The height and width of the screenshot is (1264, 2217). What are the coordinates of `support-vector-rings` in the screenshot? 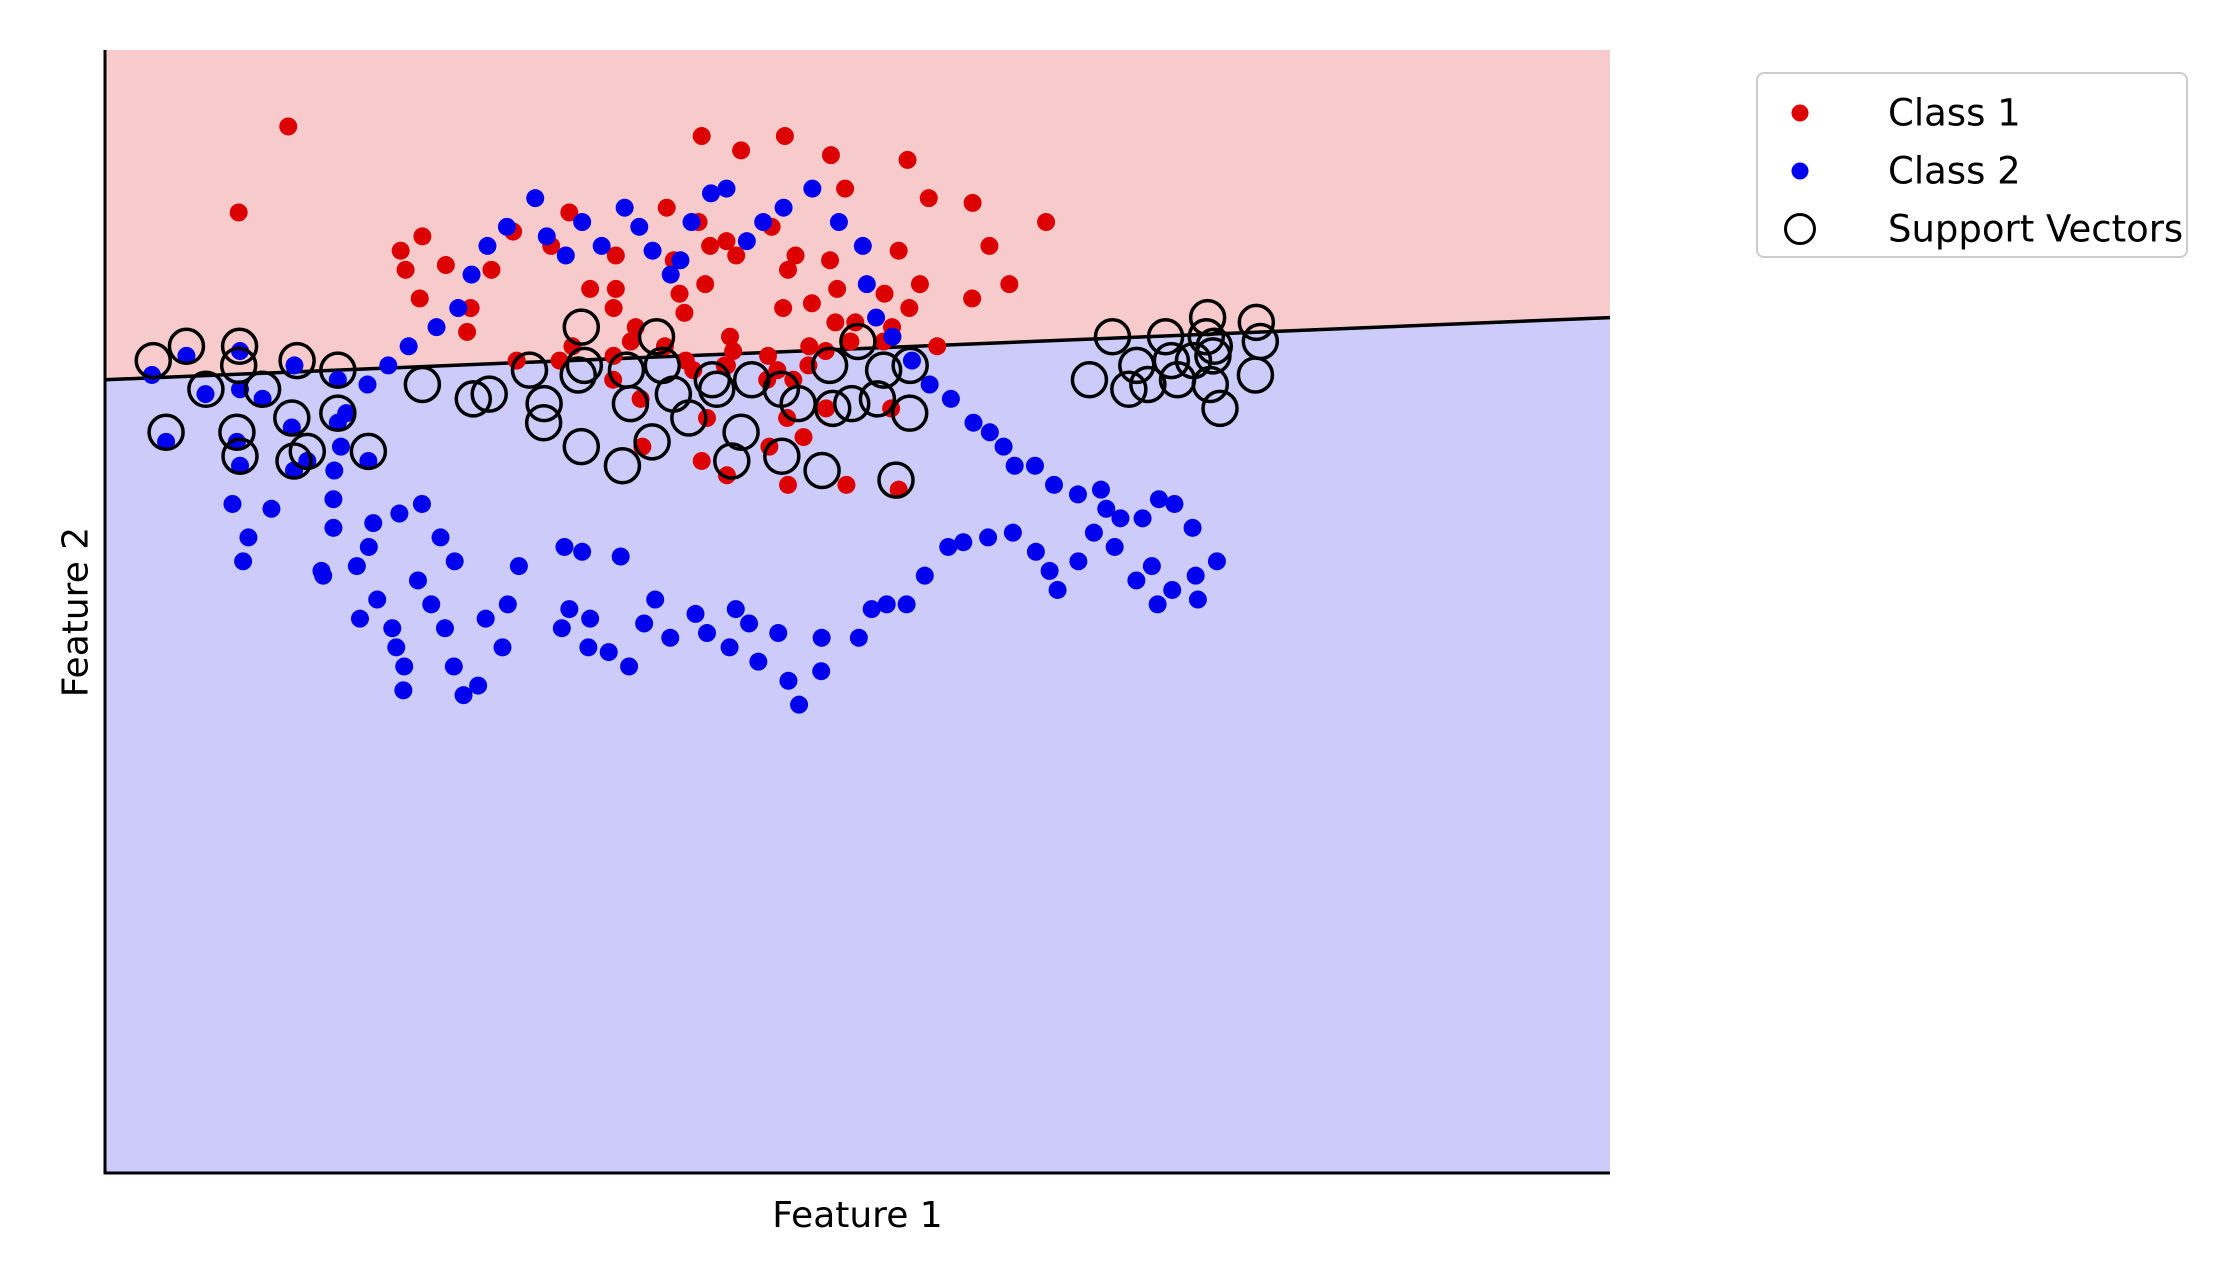 It's located at (707, 398).